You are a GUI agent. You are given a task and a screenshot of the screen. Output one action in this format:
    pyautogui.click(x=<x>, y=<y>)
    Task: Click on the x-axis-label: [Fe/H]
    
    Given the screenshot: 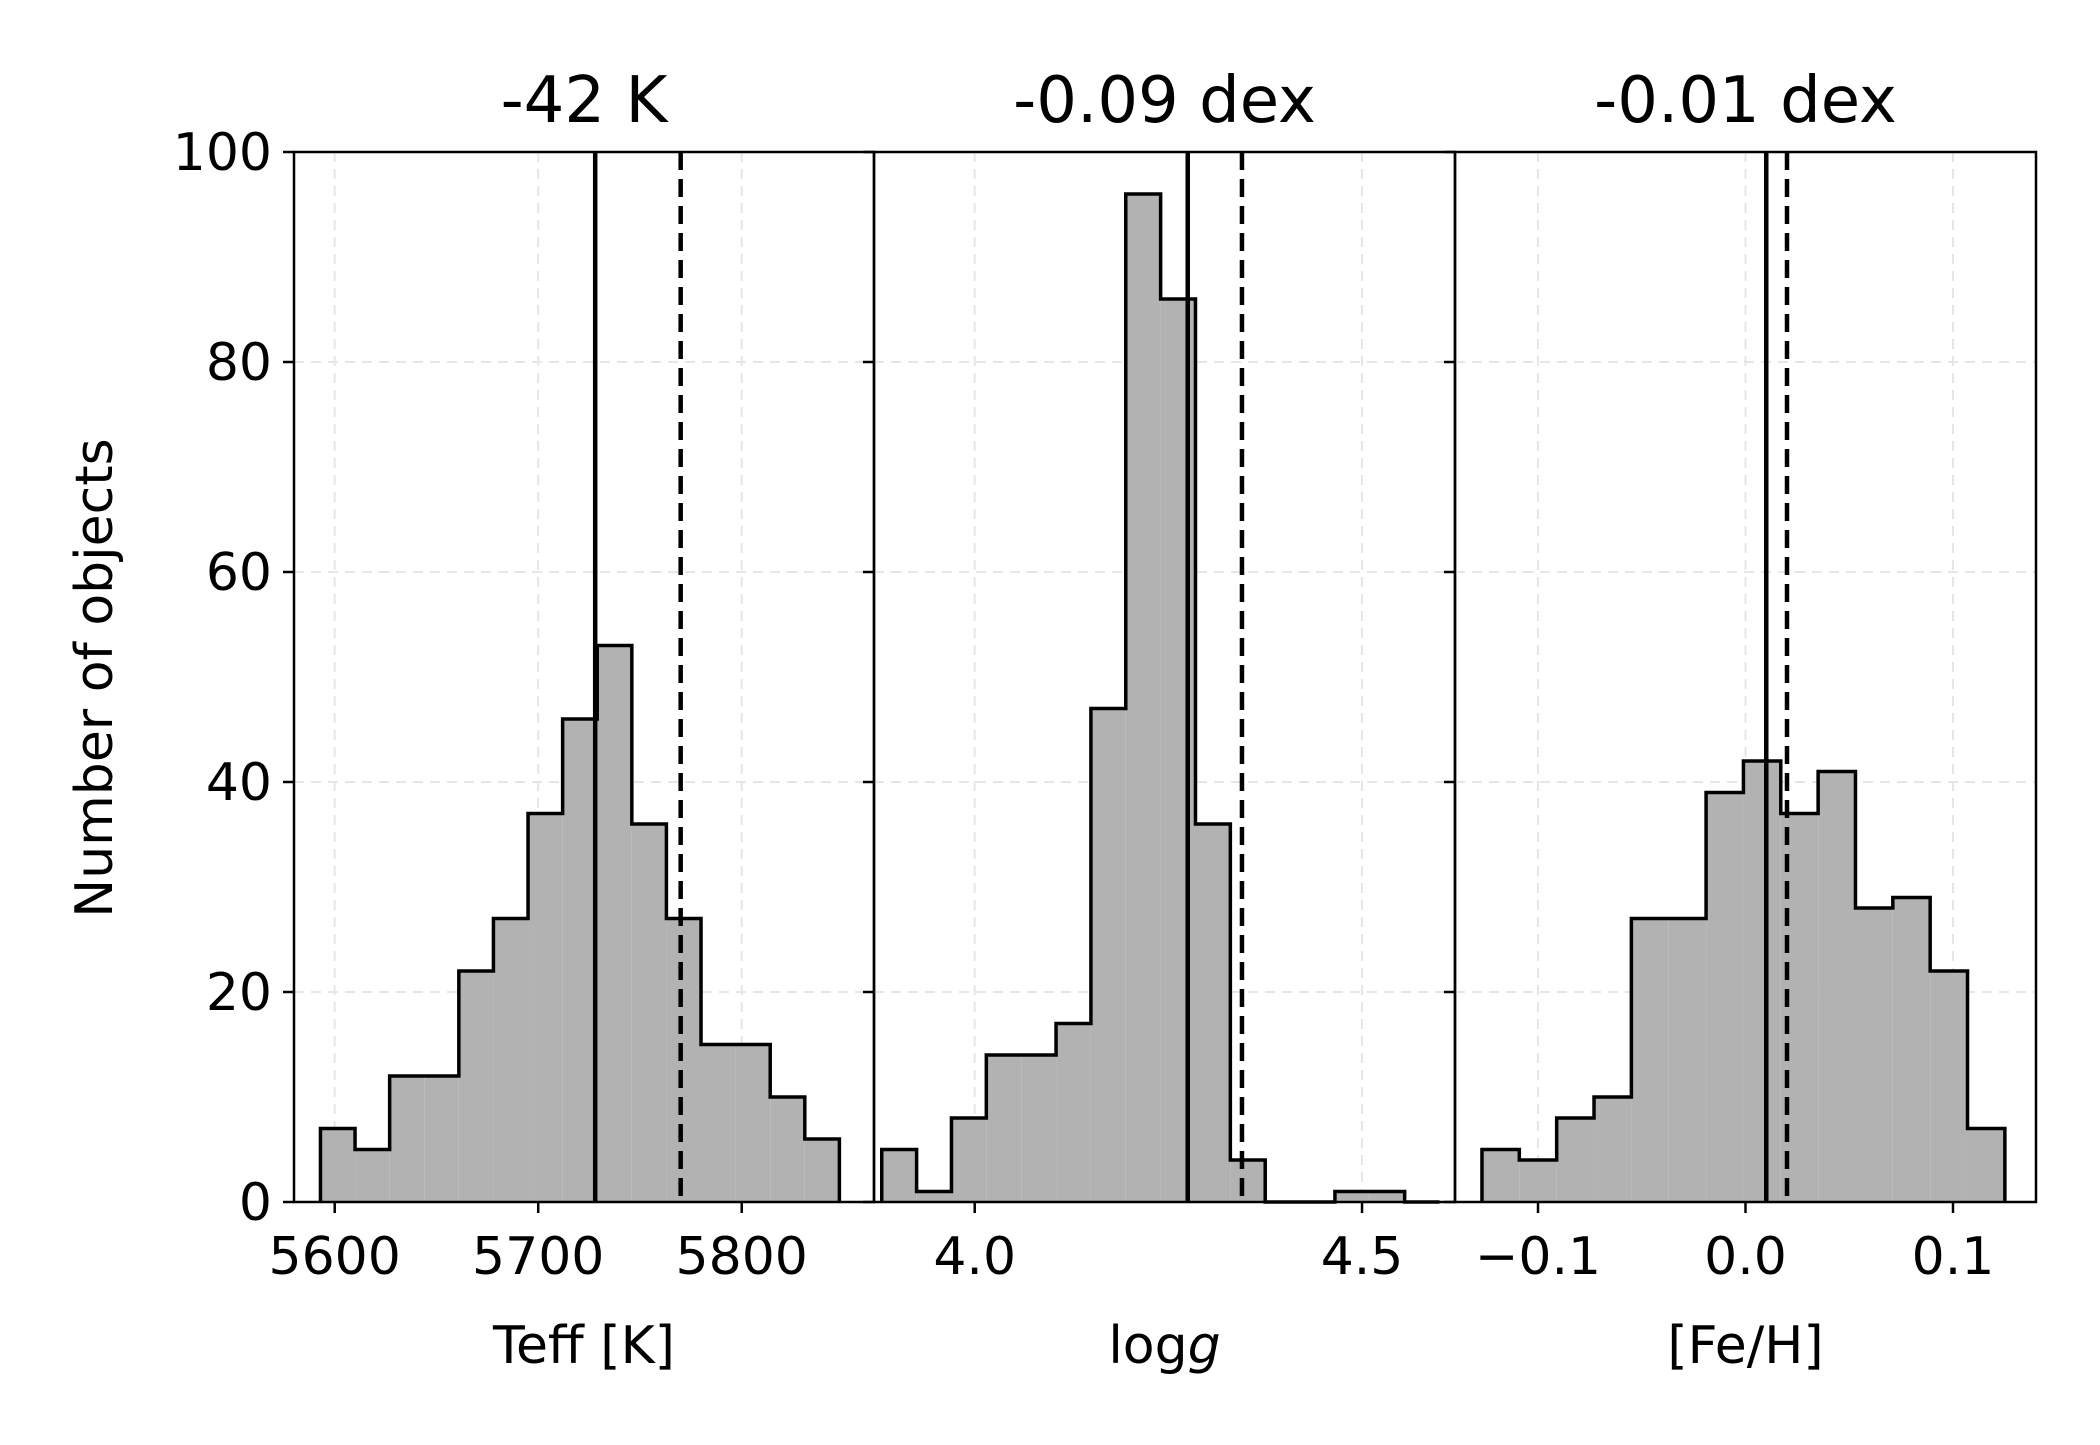 What is the action you would take?
    pyautogui.click(x=1745, y=1346)
    